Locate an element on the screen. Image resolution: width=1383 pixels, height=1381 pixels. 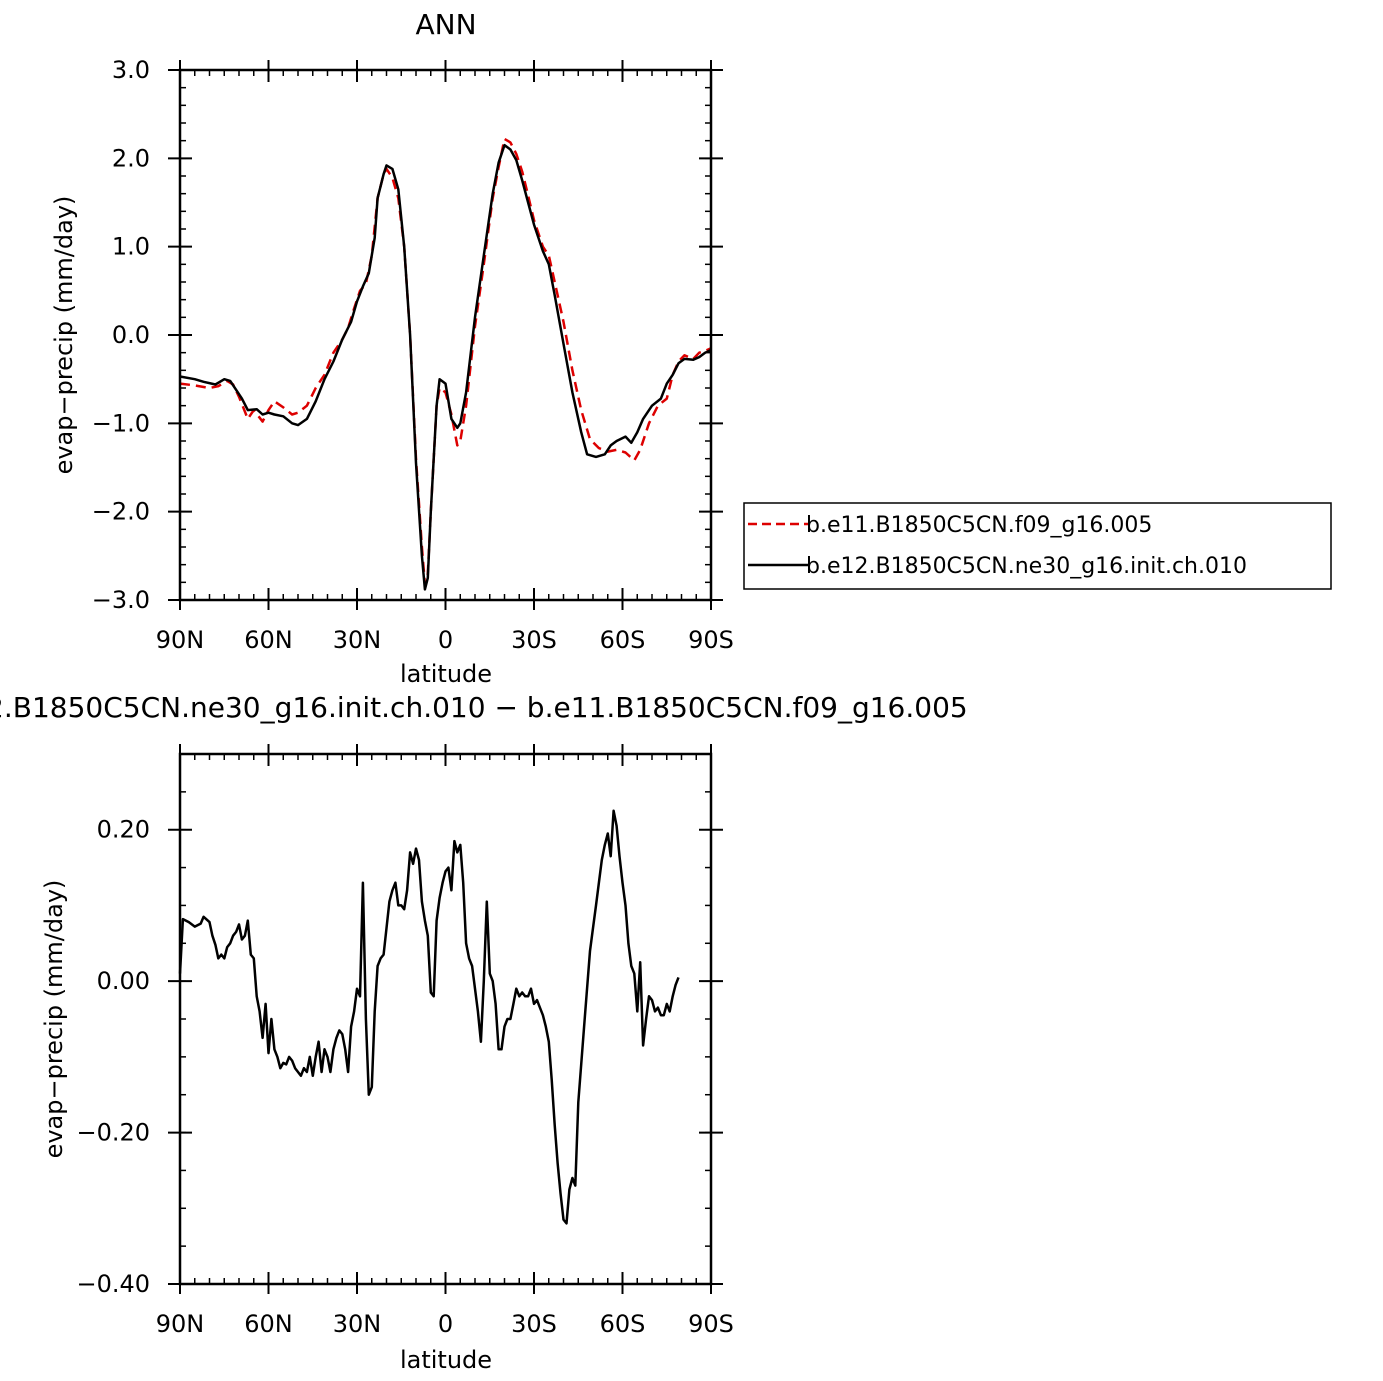
top-y-tick-label: −2.0 is located at coordinates (121, 512).